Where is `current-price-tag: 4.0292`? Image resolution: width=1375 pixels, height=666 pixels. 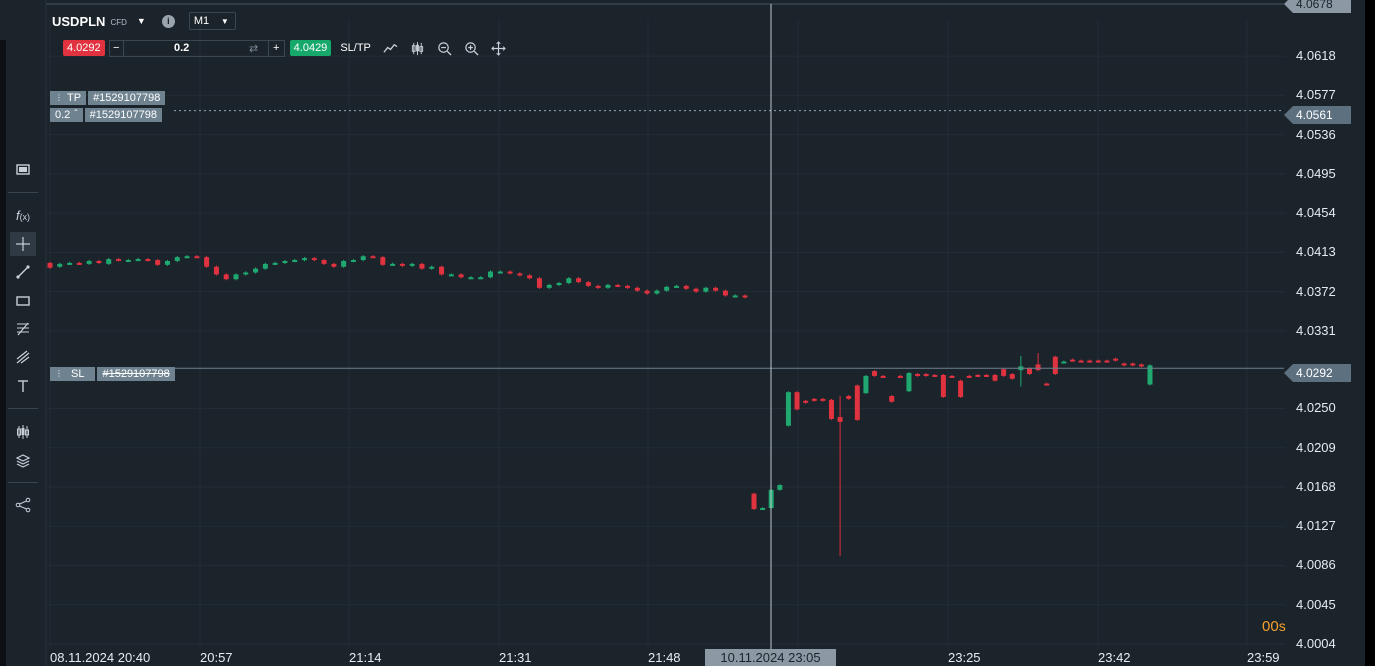 current-price-tag: 4.0292 is located at coordinates (1317, 373).